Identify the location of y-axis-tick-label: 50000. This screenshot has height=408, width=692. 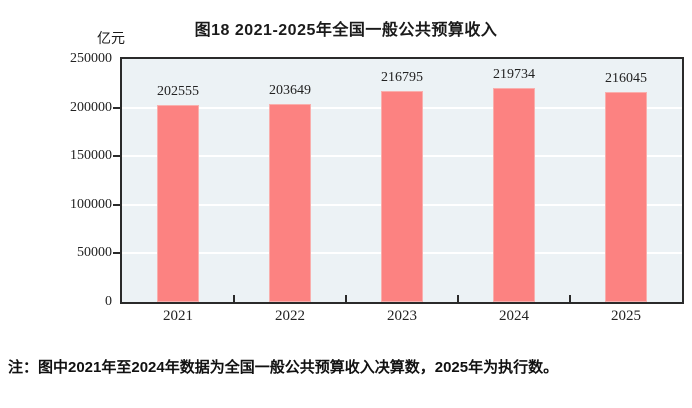
(94, 253).